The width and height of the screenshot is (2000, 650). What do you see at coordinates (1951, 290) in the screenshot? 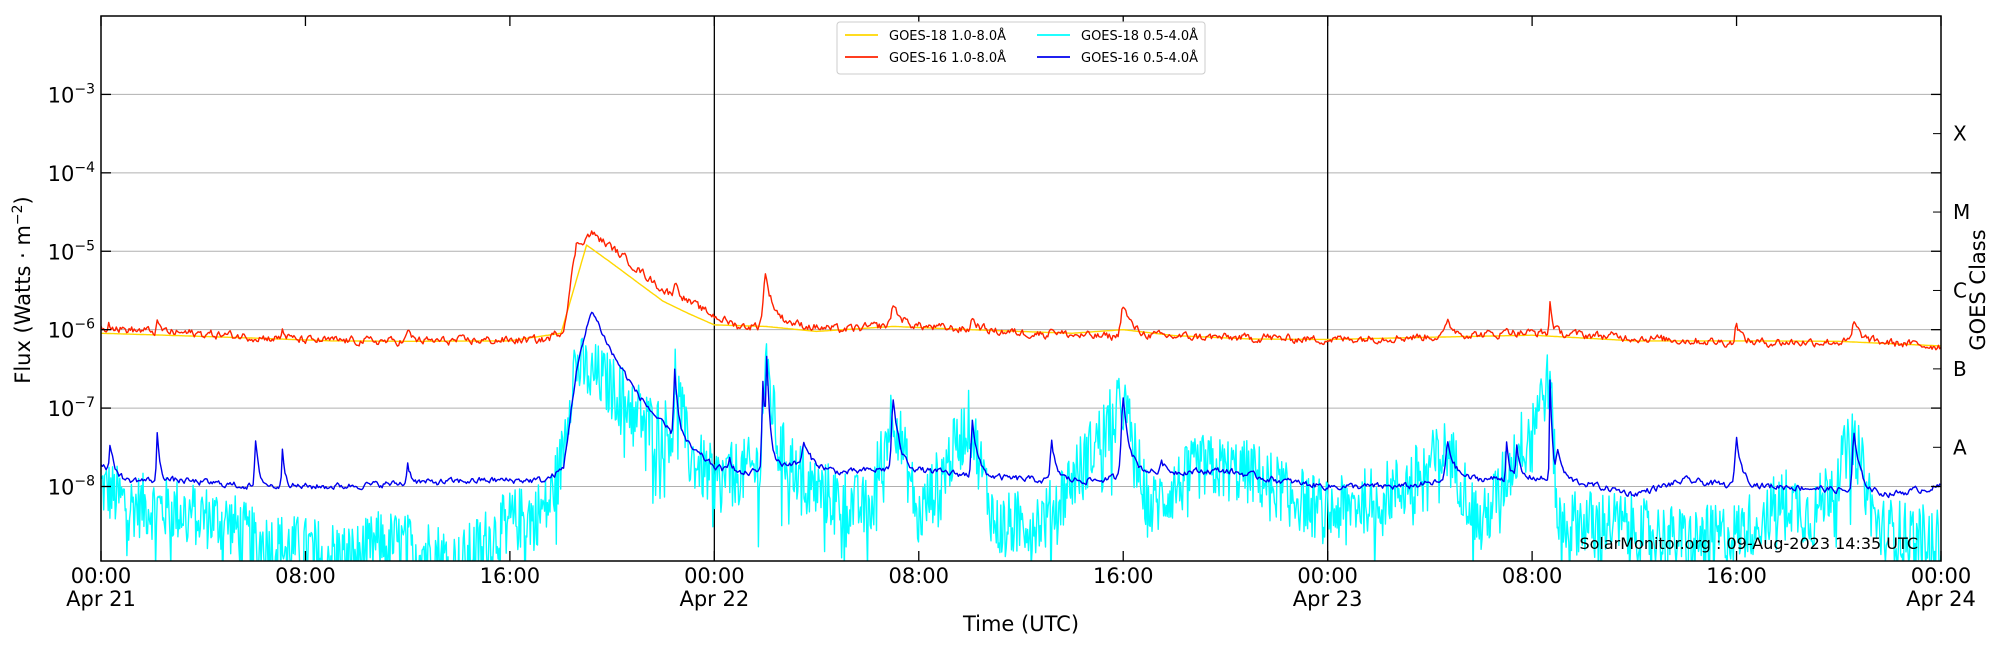
I see `goes-class-labels: A B C M X` at bounding box center [1951, 290].